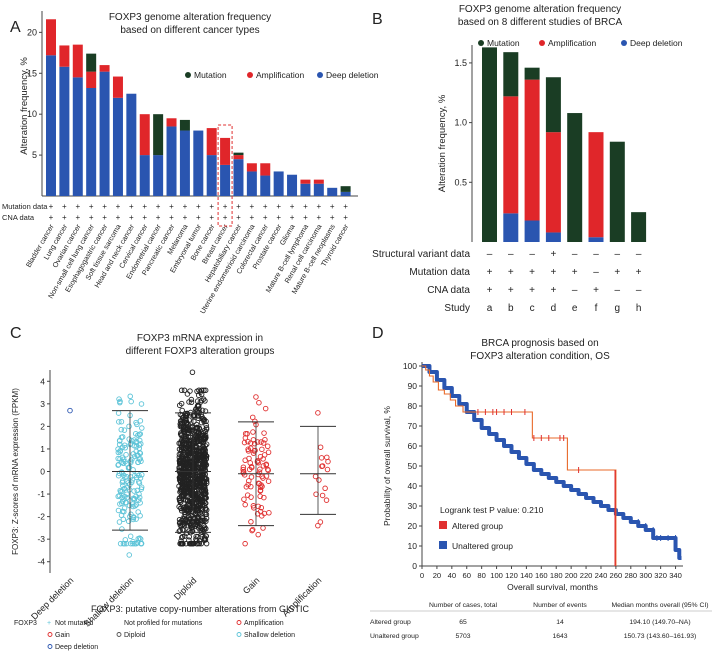  What do you see at coordinates (32, 32) in the screenshot?
I see `panel-a-y-tick-label: 20` at bounding box center [32, 32].